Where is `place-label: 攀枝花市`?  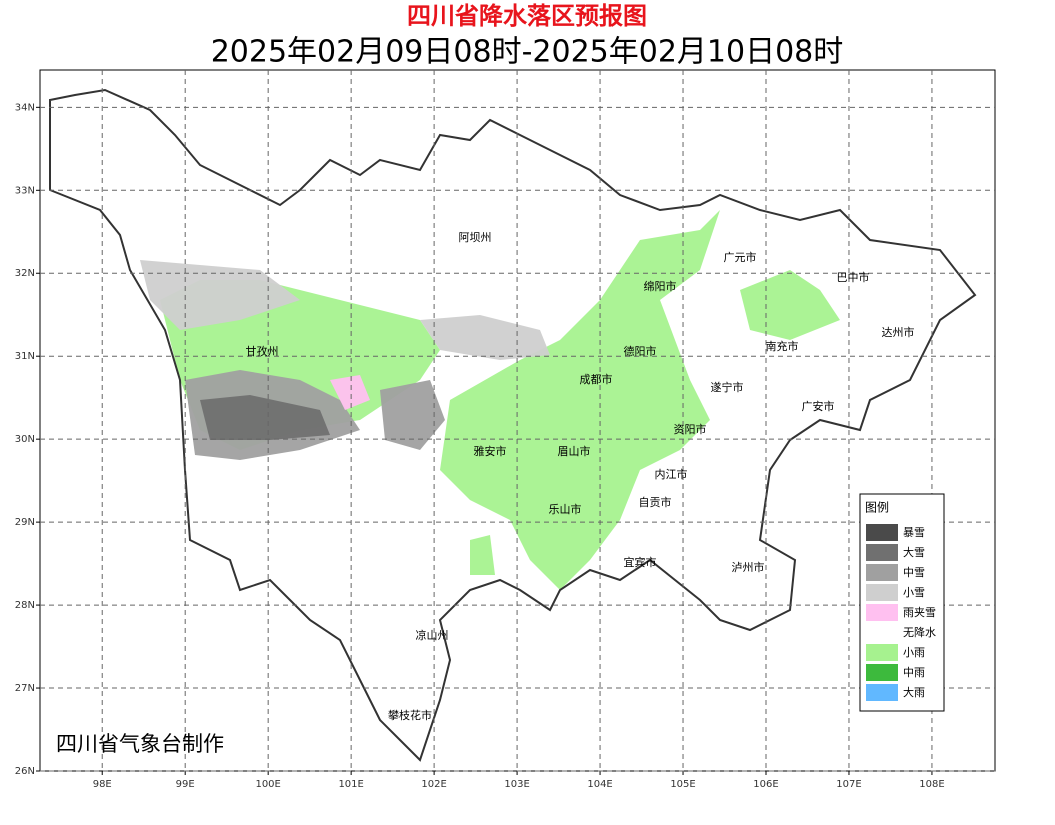
place-label: 攀枝花市 is located at coordinates (410, 715).